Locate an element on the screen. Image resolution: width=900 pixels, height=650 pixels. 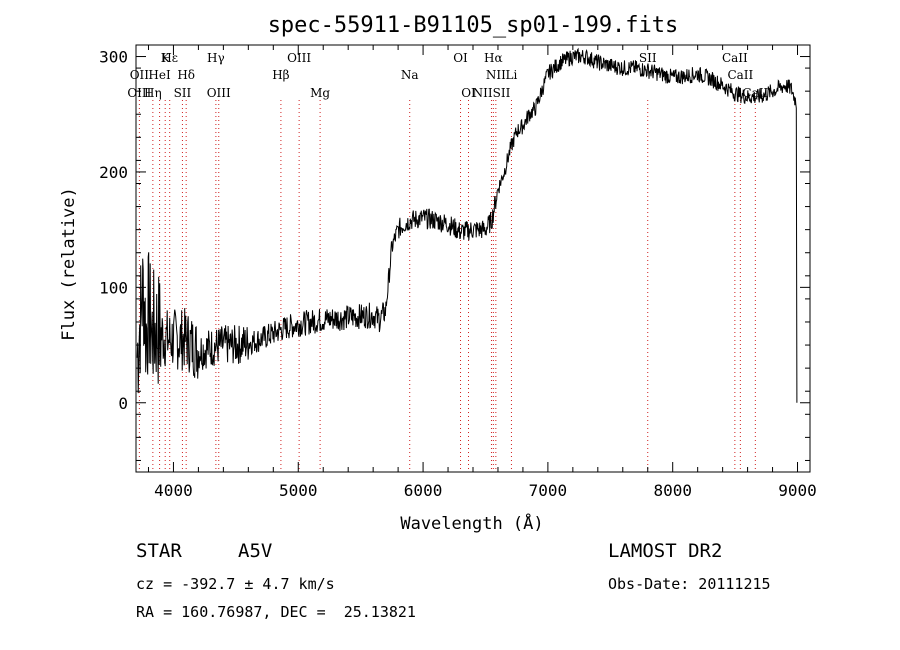
x-tick-label: 4000 is located at coordinates (173, 490).